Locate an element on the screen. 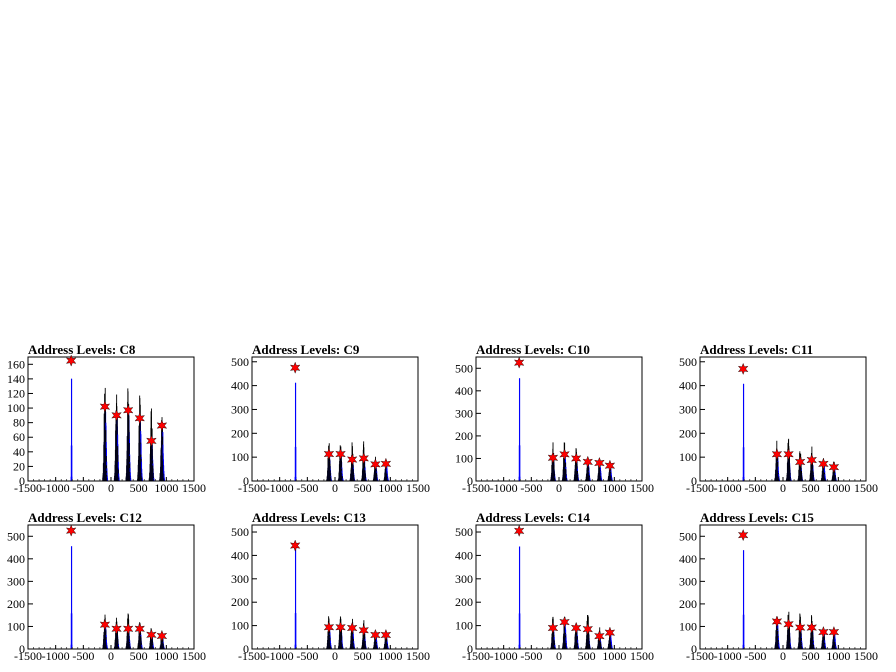  chart-title: Address Levels: C11 is located at coordinates (756, 349).